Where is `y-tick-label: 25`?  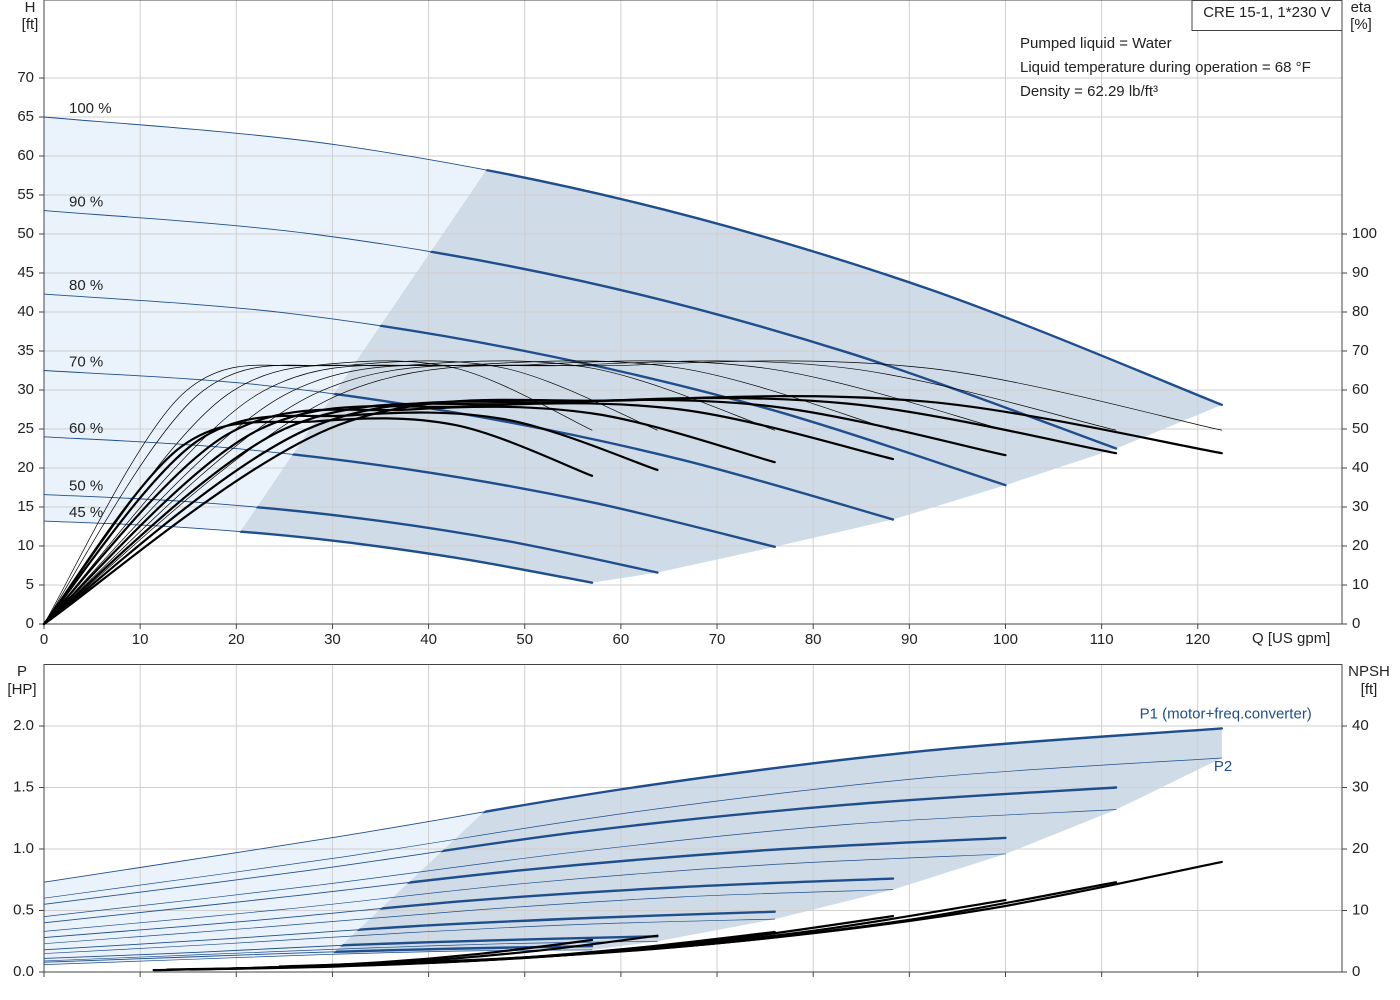
y-tick-label: 25 is located at coordinates (25, 428).